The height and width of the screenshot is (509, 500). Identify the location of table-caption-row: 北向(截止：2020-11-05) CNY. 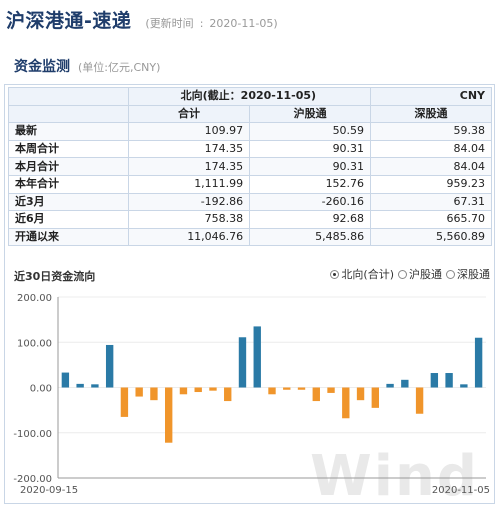
(250, 96).